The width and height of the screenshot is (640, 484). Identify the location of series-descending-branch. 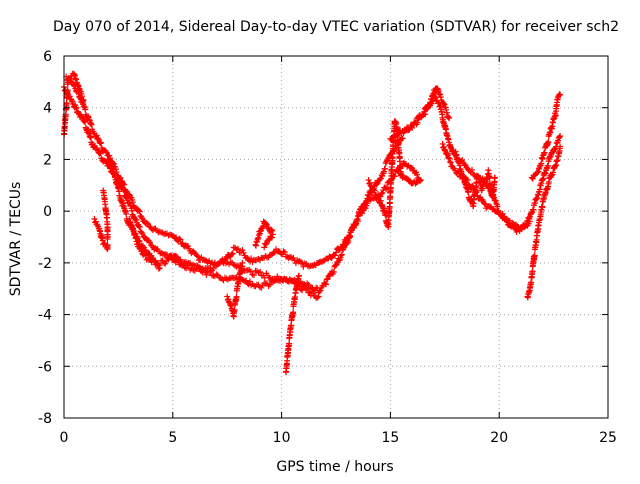
(133, 214).